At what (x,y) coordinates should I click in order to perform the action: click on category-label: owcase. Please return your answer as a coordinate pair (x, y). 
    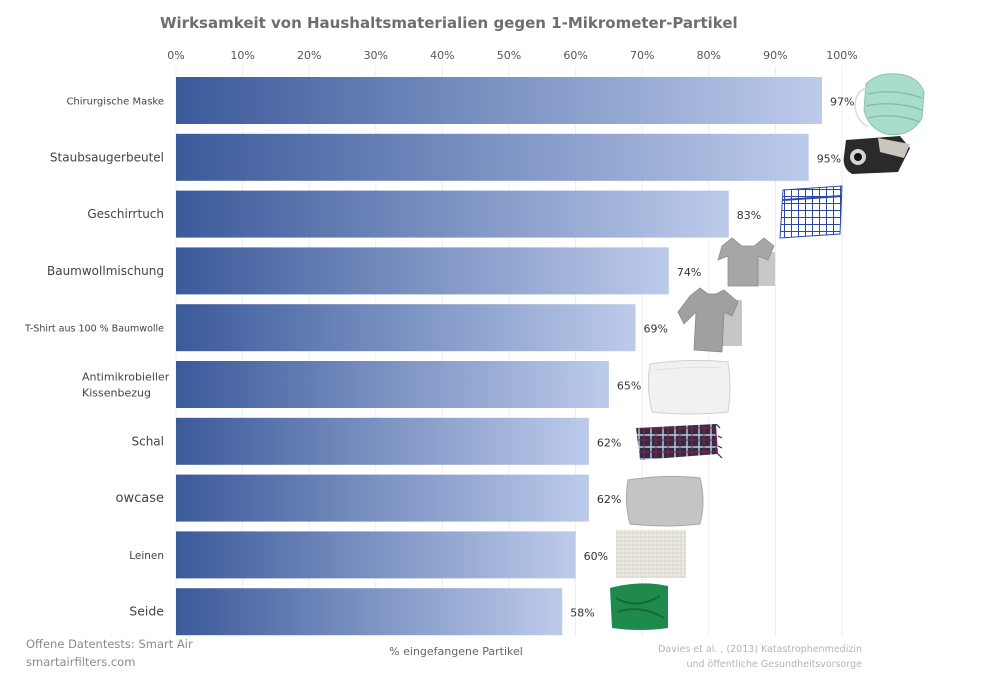
    Looking at the image, I should click on (140, 498).